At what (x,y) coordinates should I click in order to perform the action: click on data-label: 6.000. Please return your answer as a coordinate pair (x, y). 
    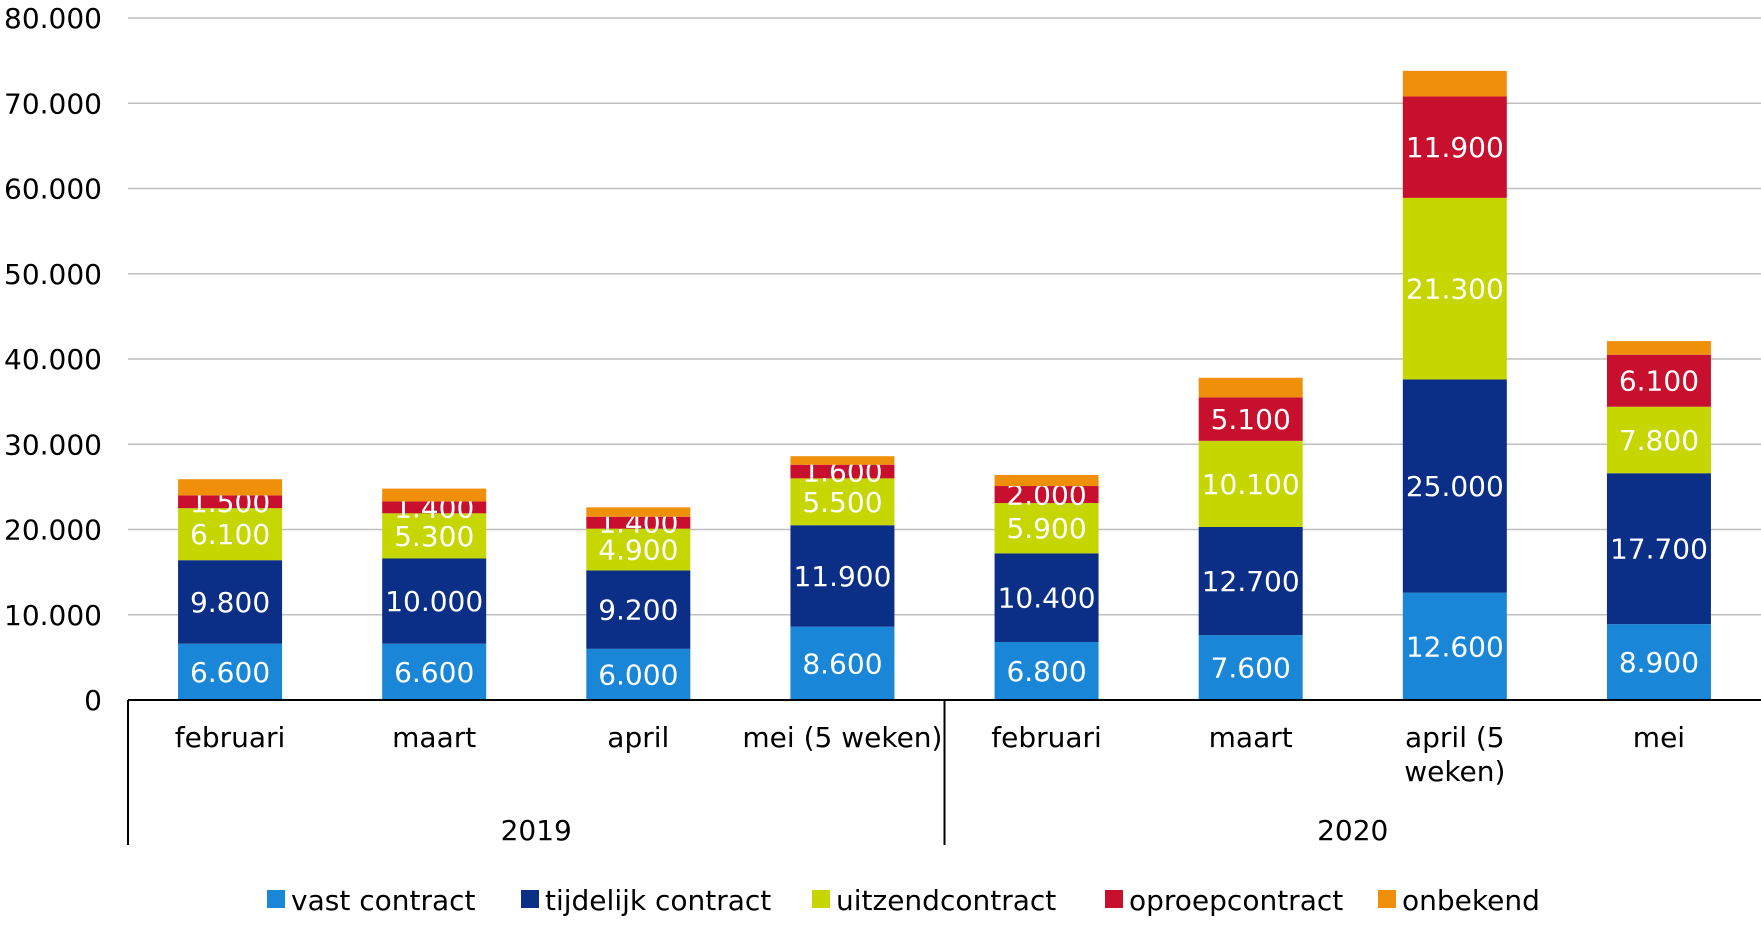
    Looking at the image, I should click on (638, 674).